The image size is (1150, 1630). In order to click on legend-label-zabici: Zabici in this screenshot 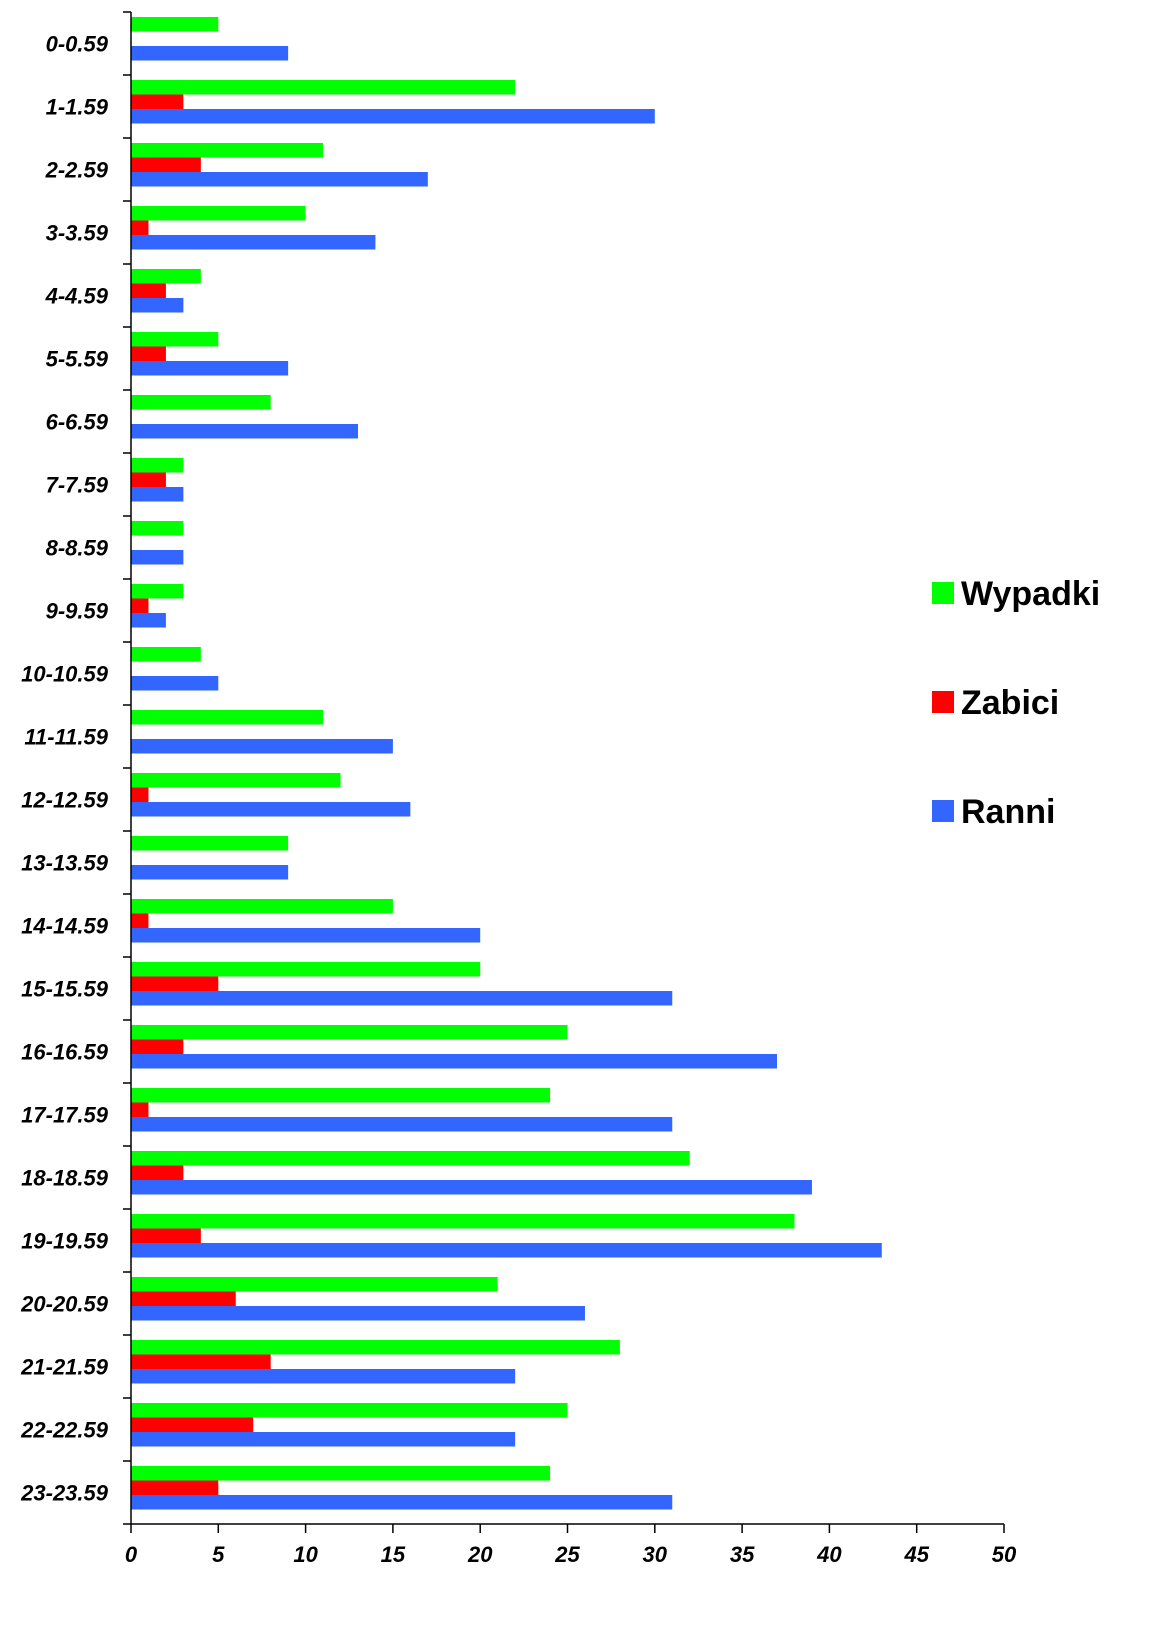, I will do `click(1010, 703)`.